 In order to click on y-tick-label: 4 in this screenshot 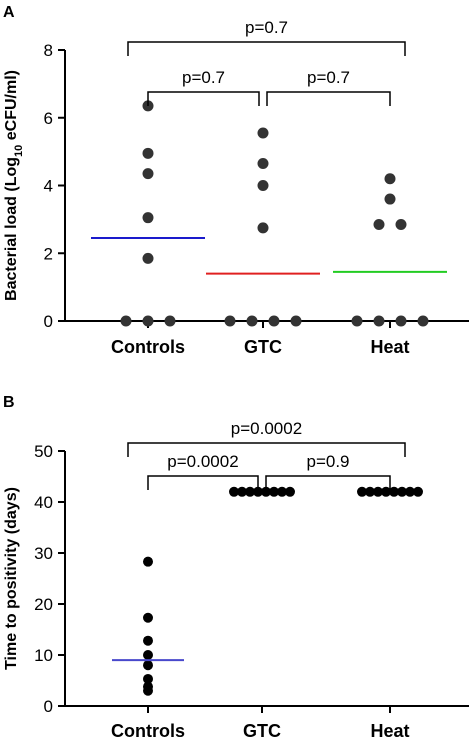, I will do `click(48, 186)`.